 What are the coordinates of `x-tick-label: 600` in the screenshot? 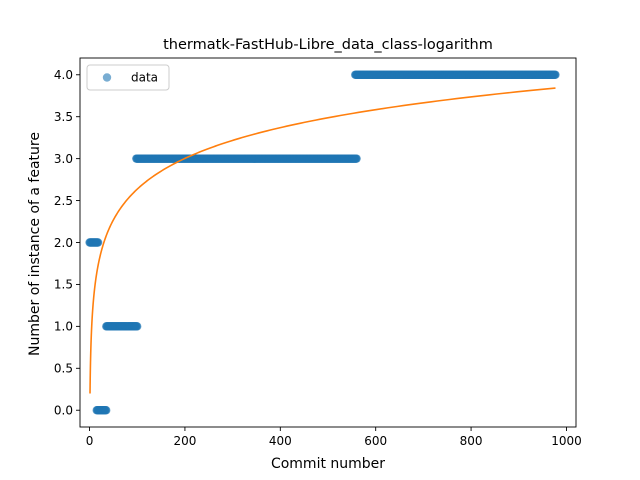 It's located at (375, 441).